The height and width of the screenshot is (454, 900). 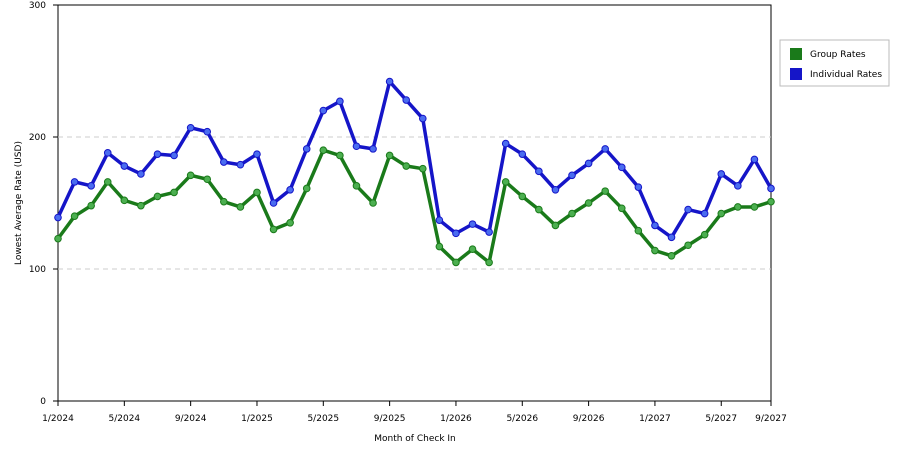 What do you see at coordinates (37, 270) in the screenshot?
I see `y-tick-label: 100` at bounding box center [37, 270].